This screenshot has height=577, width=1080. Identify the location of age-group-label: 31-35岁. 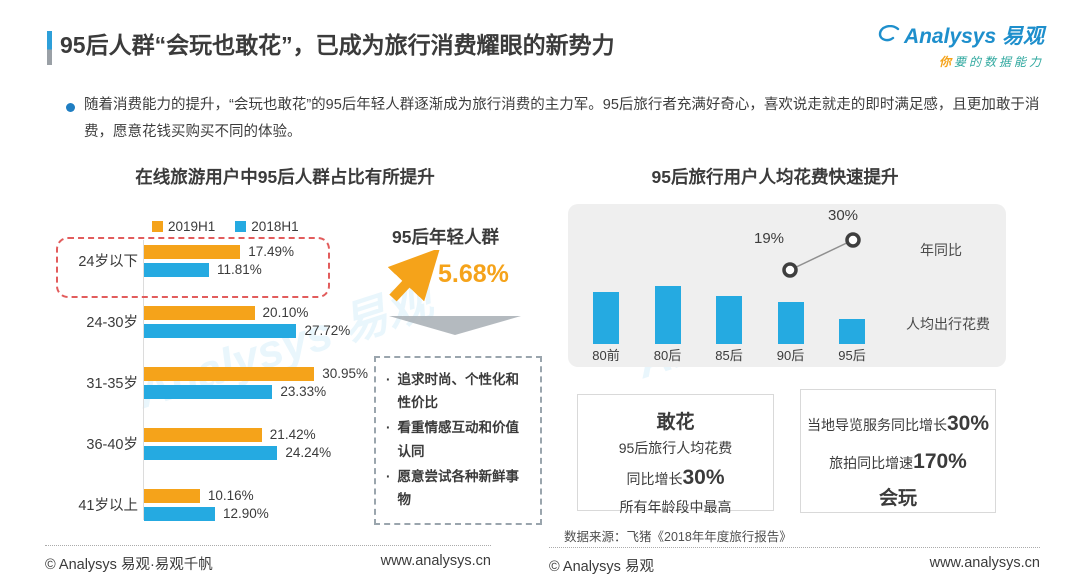
(112, 384).